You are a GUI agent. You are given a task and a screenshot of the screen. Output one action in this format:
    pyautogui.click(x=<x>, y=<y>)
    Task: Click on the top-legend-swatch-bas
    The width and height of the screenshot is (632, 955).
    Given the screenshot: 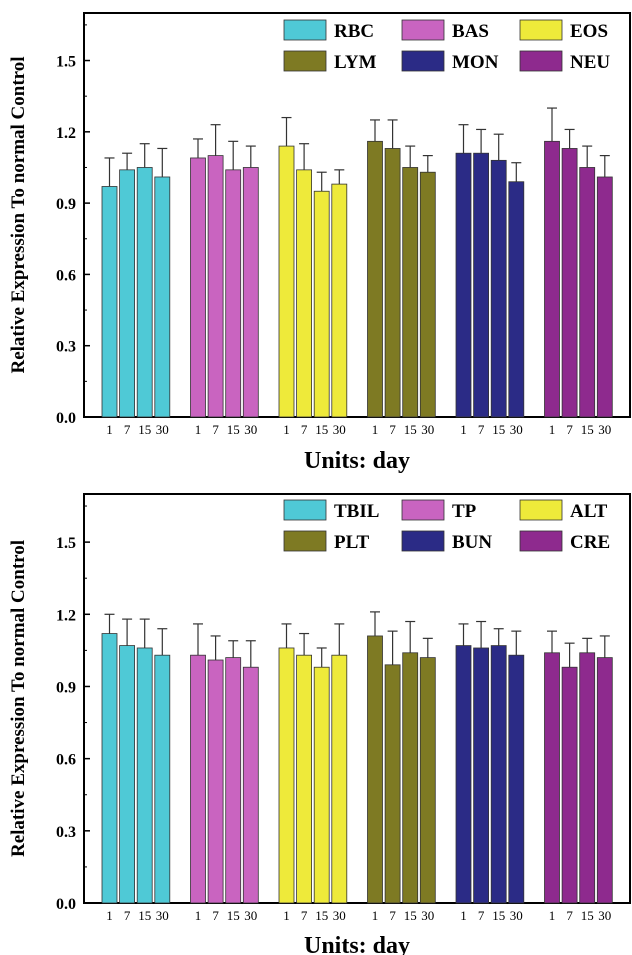 What is the action you would take?
    pyautogui.click(x=423, y=30)
    